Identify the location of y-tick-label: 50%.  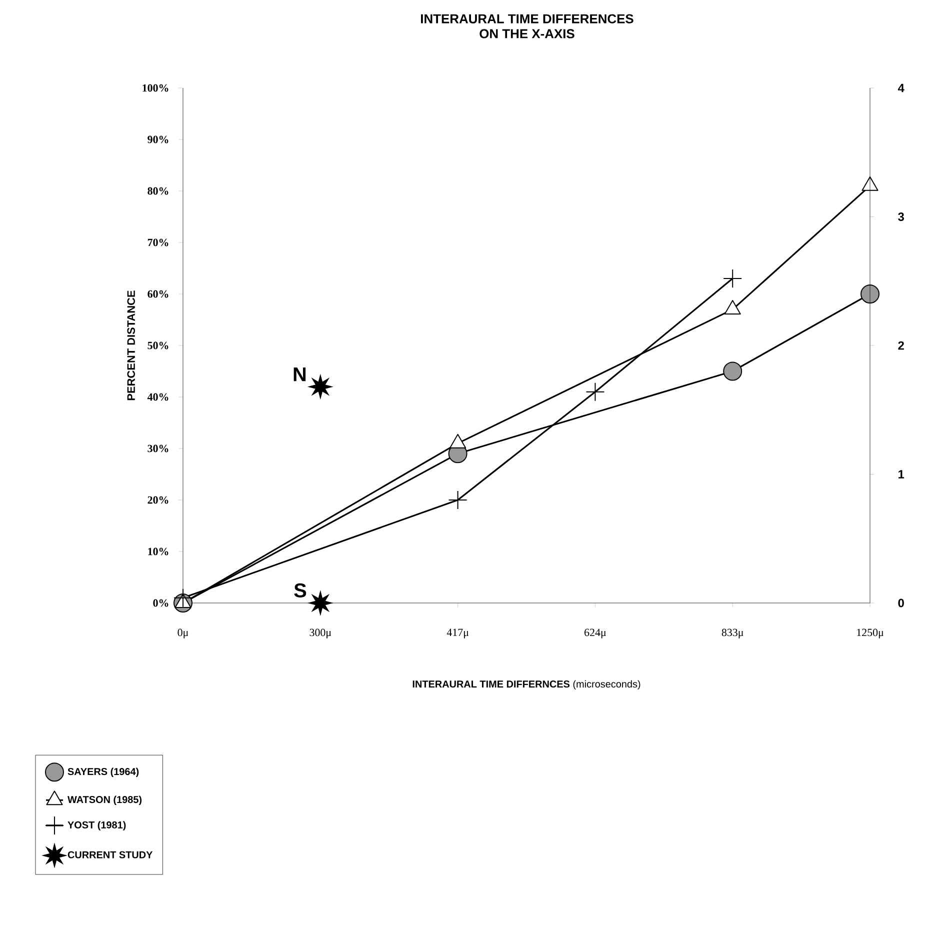
(158, 346).